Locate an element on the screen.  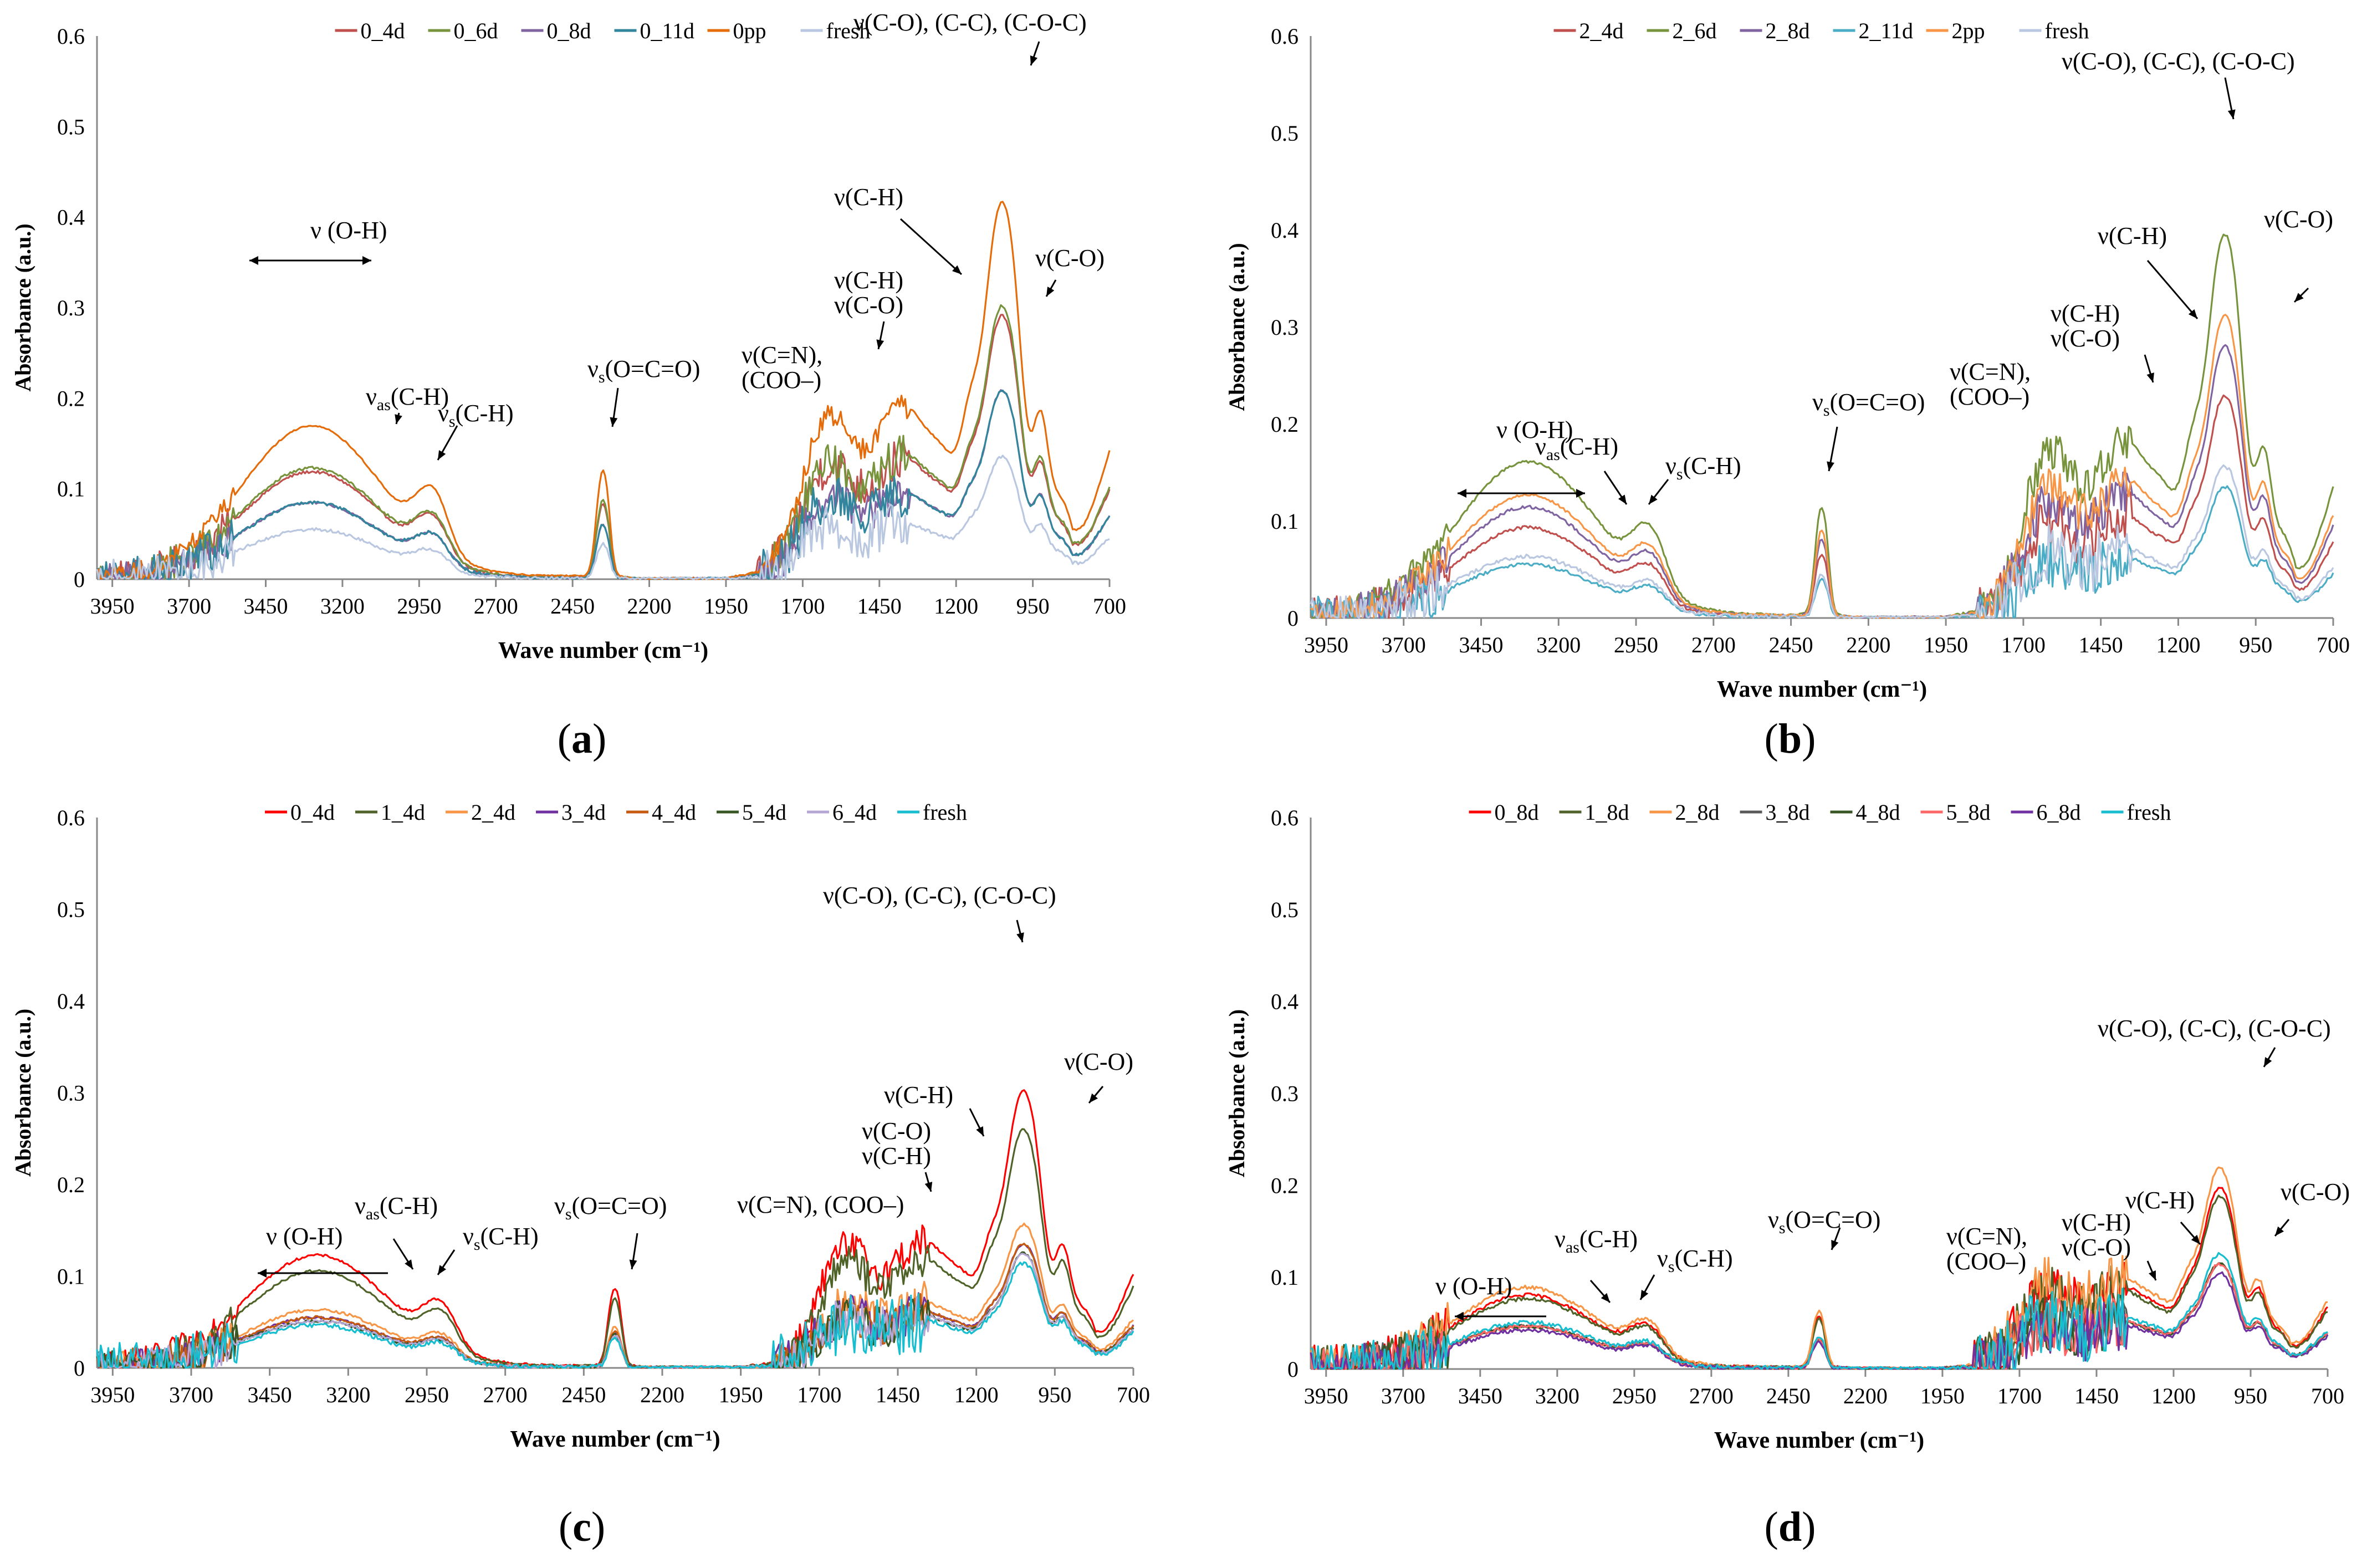
x-axis-label: Wave number (cm⁻¹) is located at coordinates (1822, 689).